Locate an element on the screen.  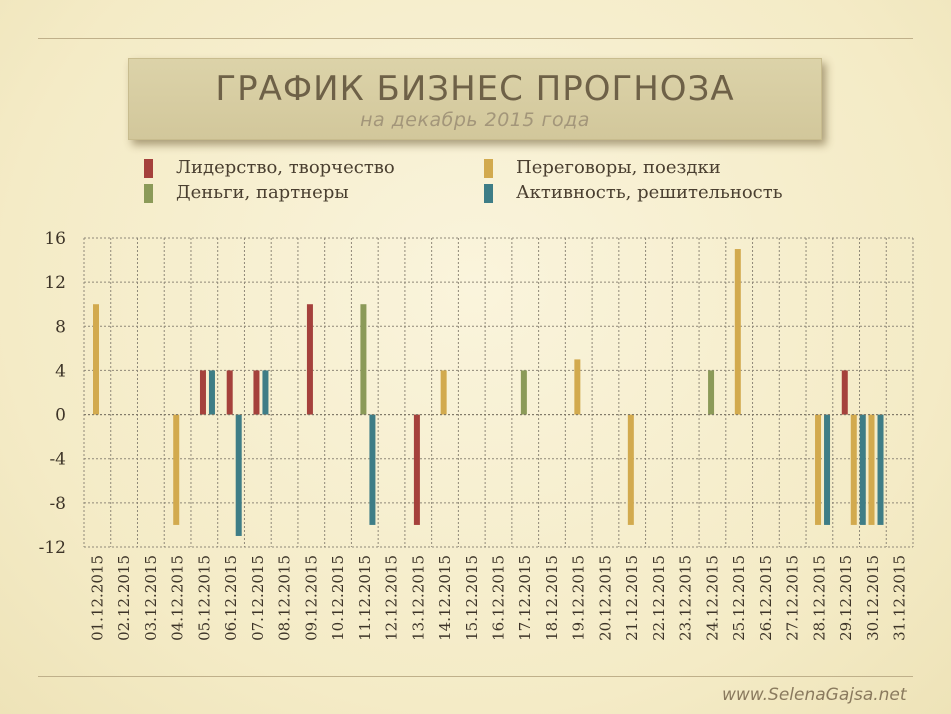
y-tick-label: 8 is located at coordinates (60, 327).